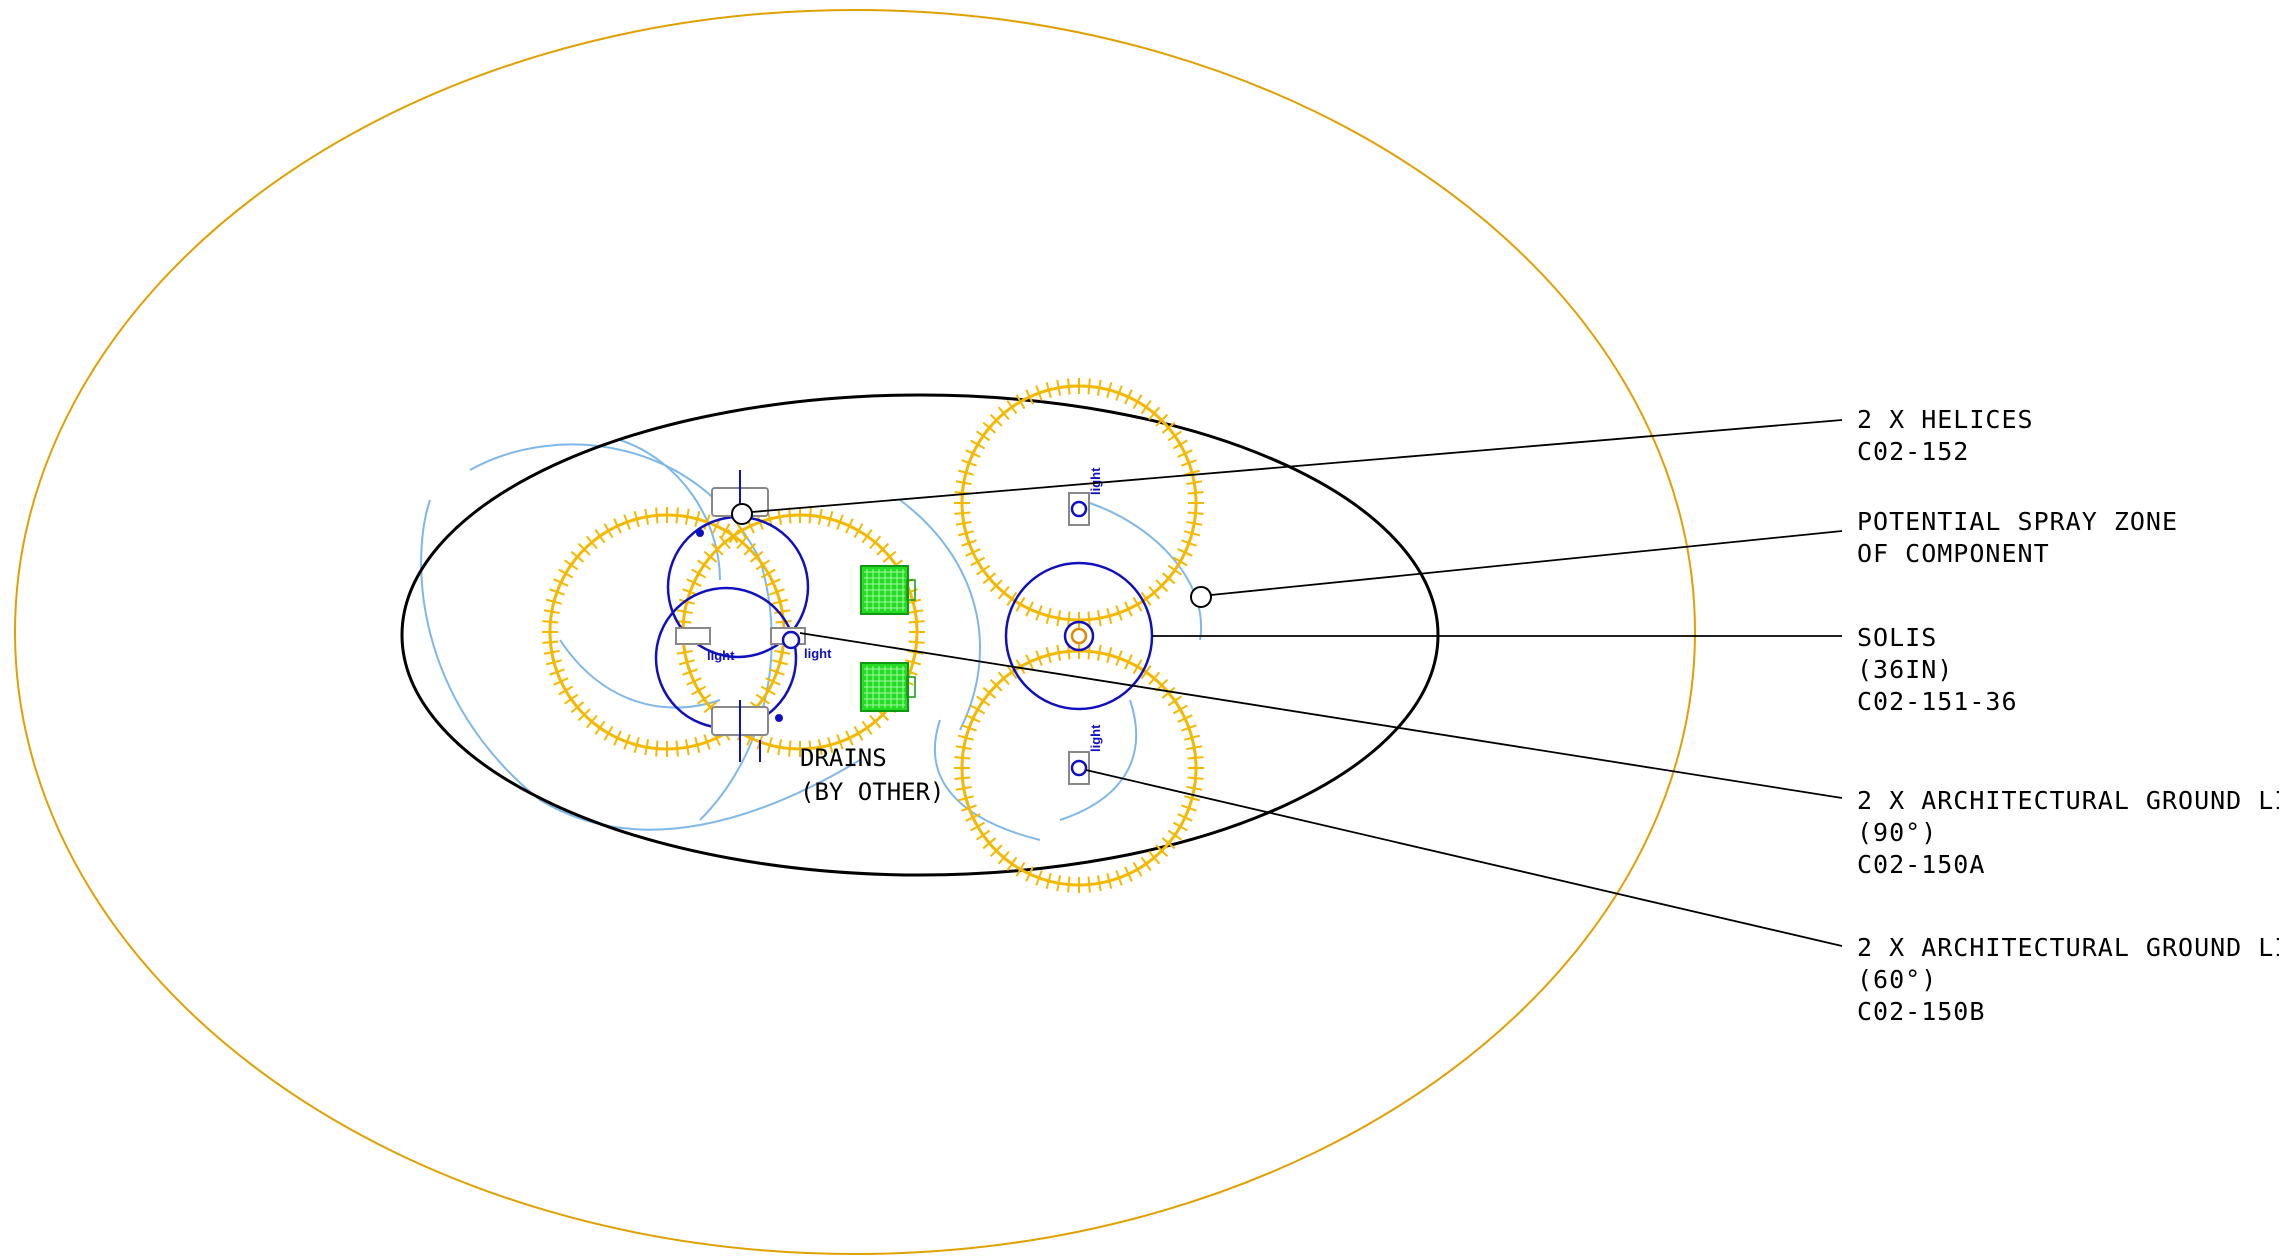 The height and width of the screenshot is (1260, 2279). Describe the element at coordinates (1297, 466) in the screenshot. I see `leader-helices` at that location.